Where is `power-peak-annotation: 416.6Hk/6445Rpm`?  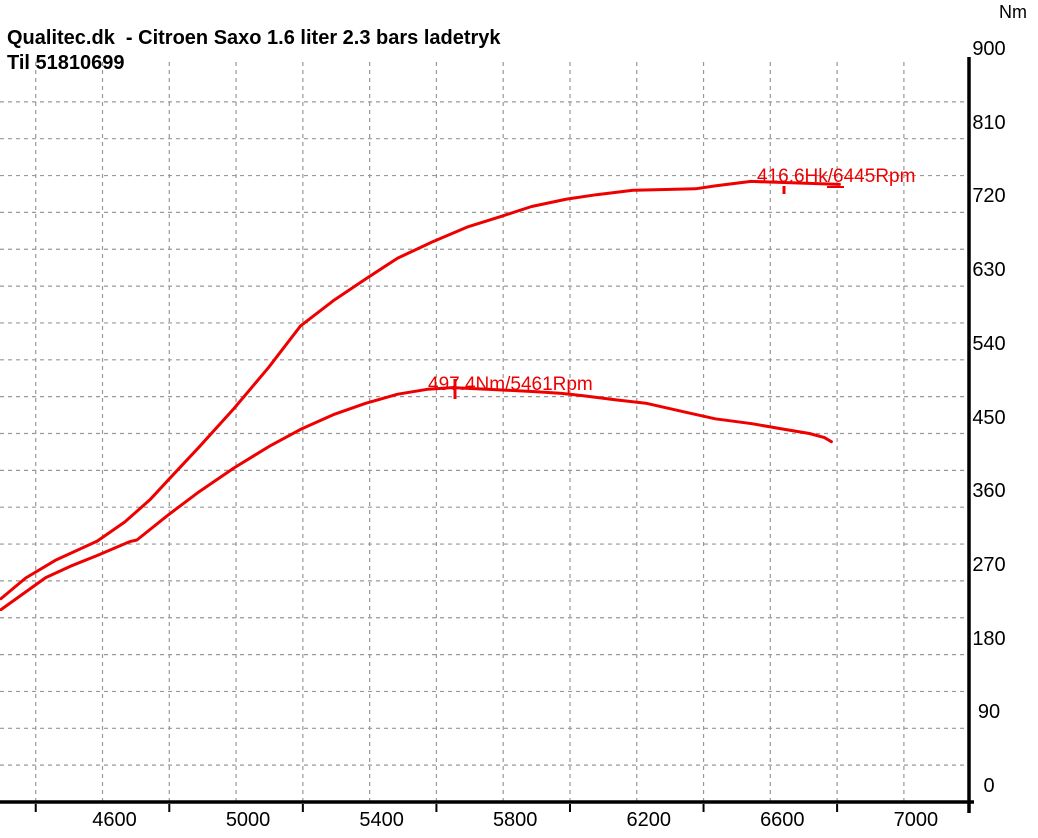
power-peak-annotation: 416.6Hk/6445Rpm is located at coordinates (836, 176).